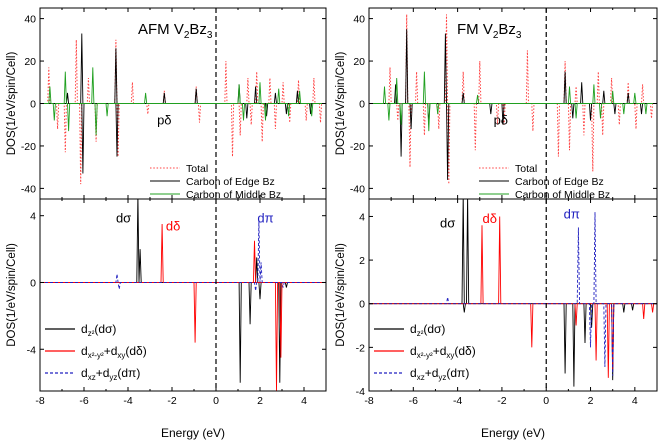 The height and width of the screenshot is (443, 664). Describe the element at coordinates (304, 401) in the screenshot. I see `x-tick-label: 4` at that location.